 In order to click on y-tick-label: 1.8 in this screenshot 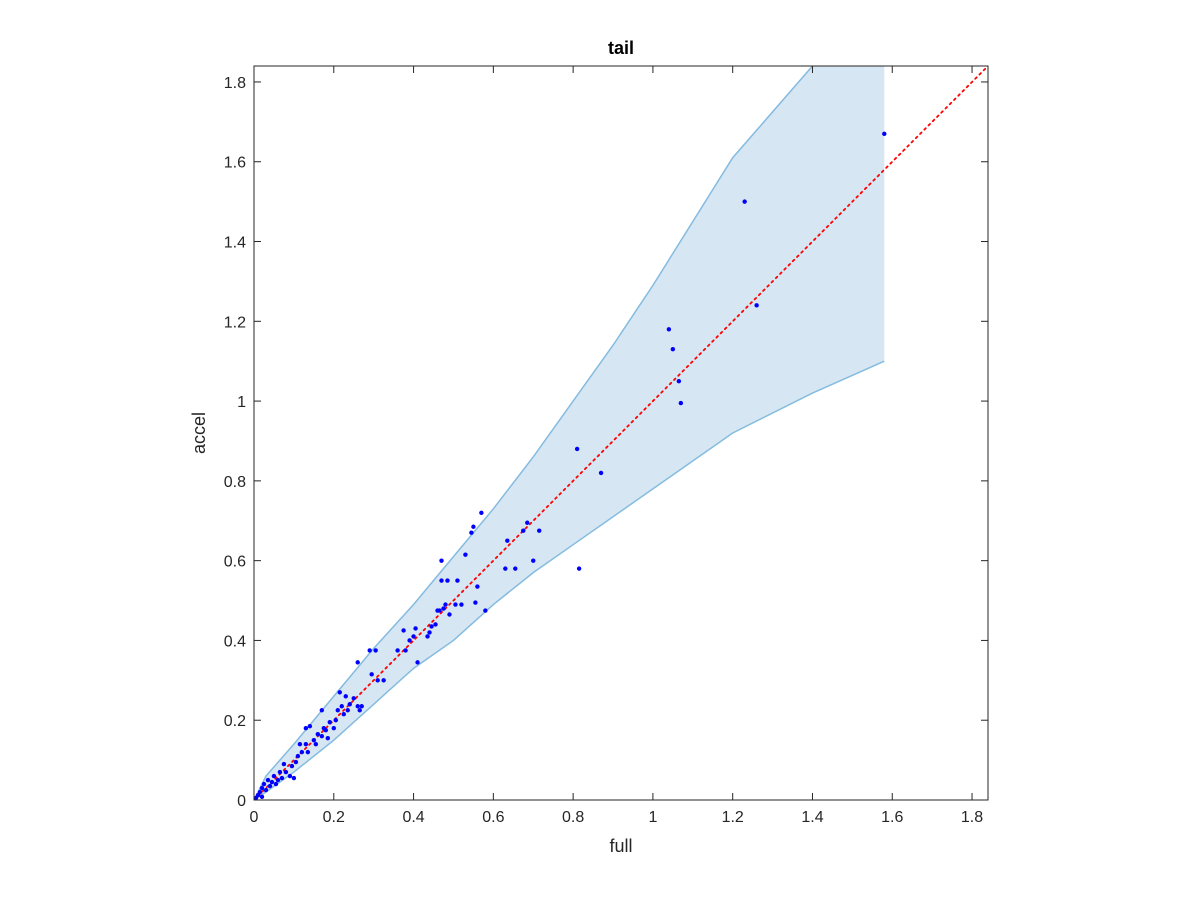, I will do `click(235, 83)`.